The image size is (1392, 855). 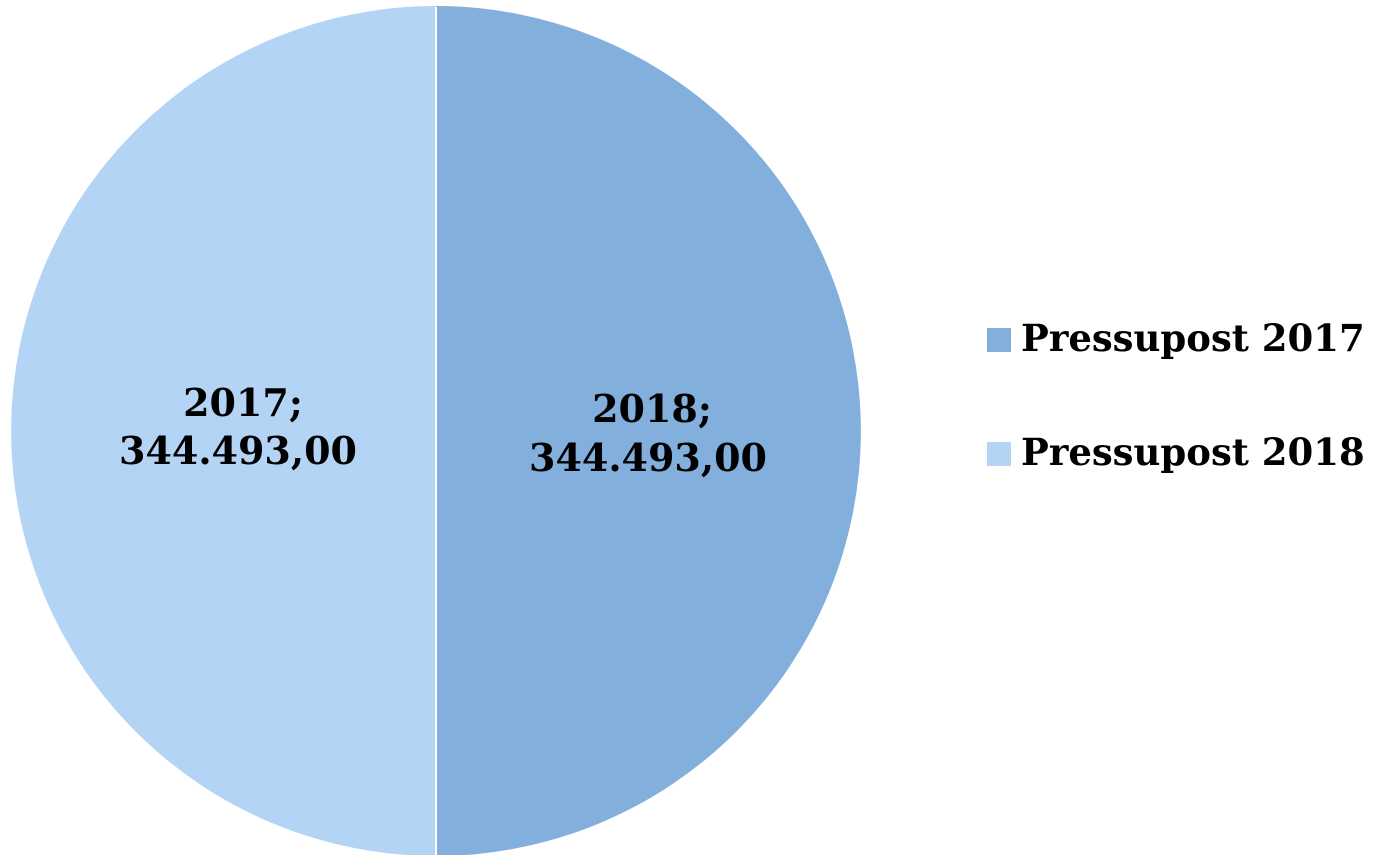 What do you see at coordinates (652, 408) in the screenshot?
I see `slice-label-2018-year: 2018;` at bounding box center [652, 408].